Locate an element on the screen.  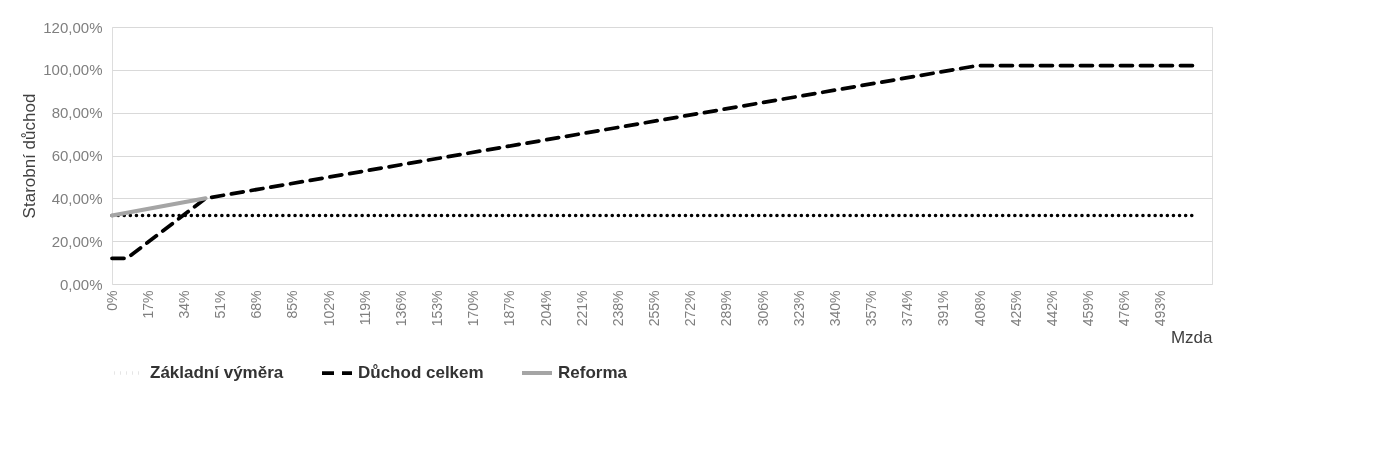
legend-label: Základní výměra is located at coordinates (217, 372).